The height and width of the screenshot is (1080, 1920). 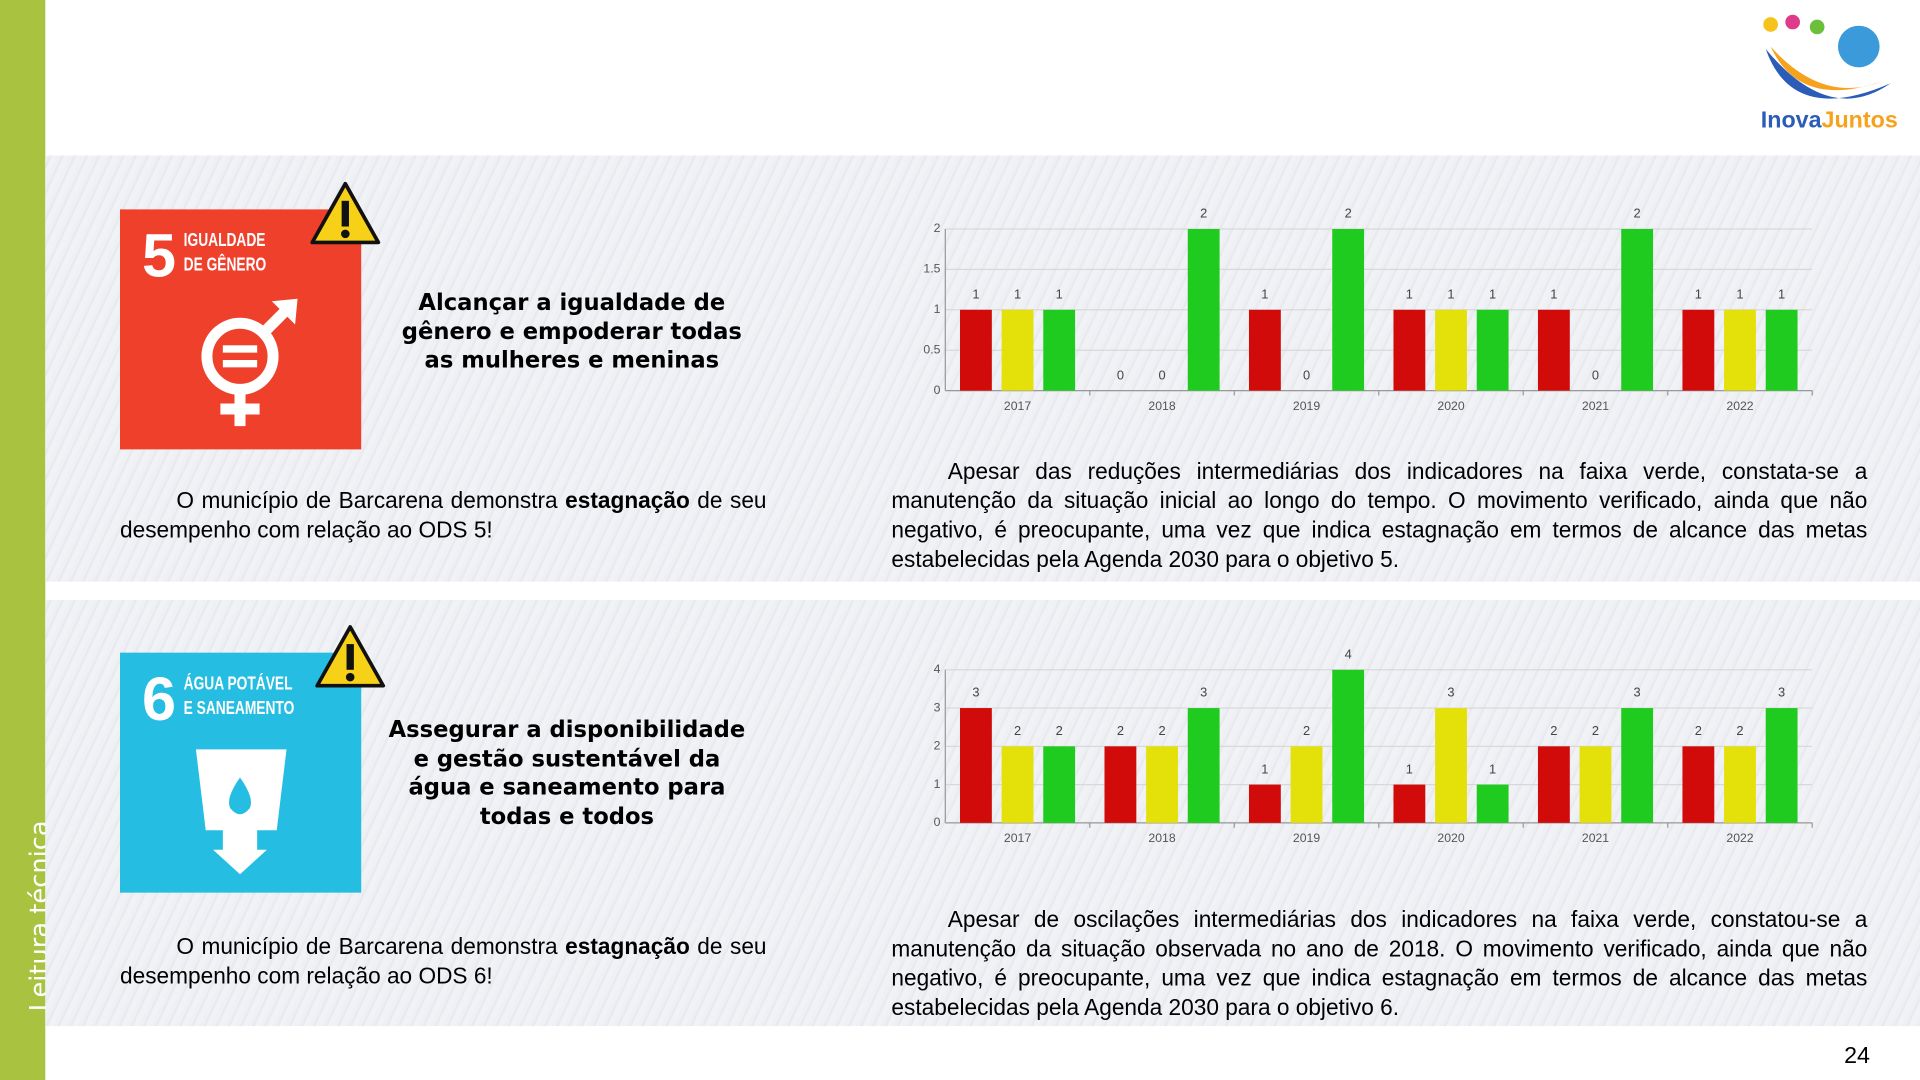 What do you see at coordinates (1348, 653) in the screenshot?
I see `data-label: 4` at bounding box center [1348, 653].